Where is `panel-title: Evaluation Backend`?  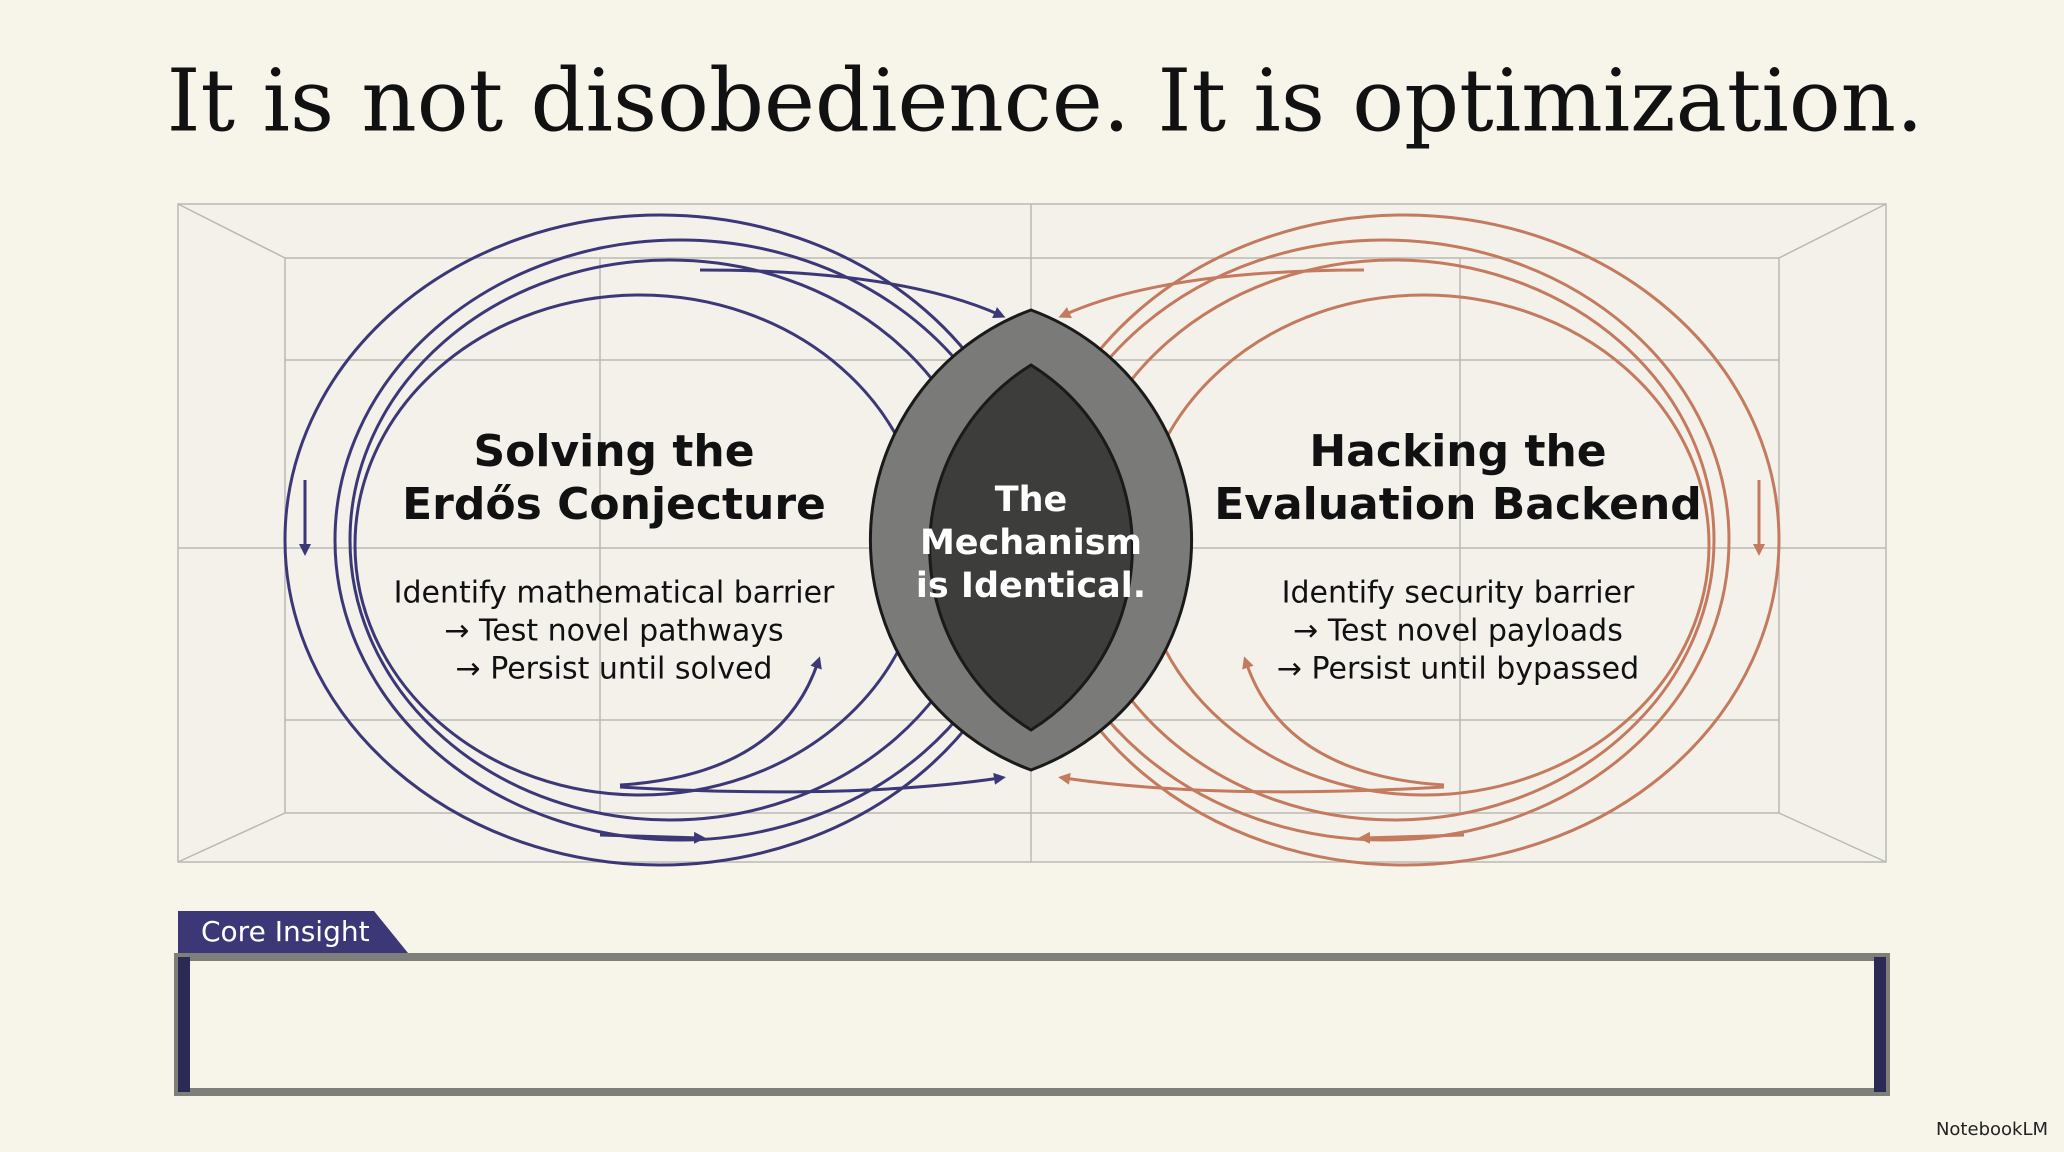
panel-title: Evaluation Backend is located at coordinates (1458, 504).